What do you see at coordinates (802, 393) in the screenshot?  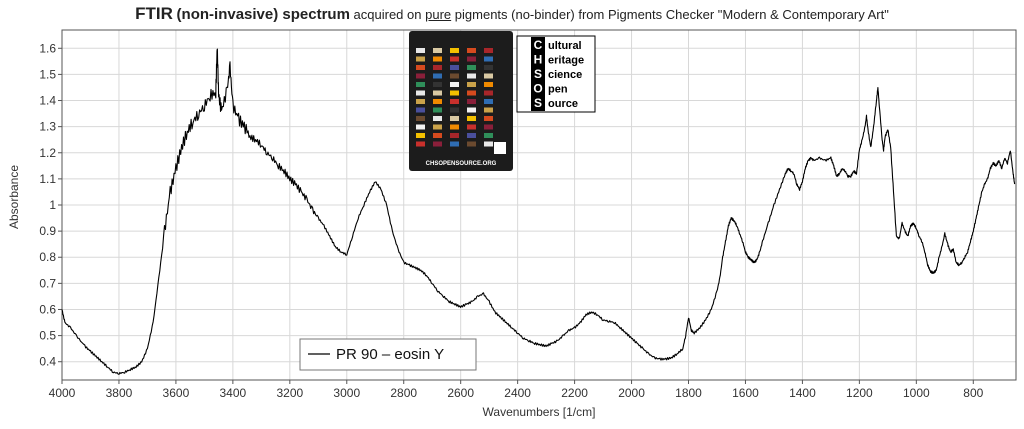 I see `x-tick-label: 1400` at bounding box center [802, 393].